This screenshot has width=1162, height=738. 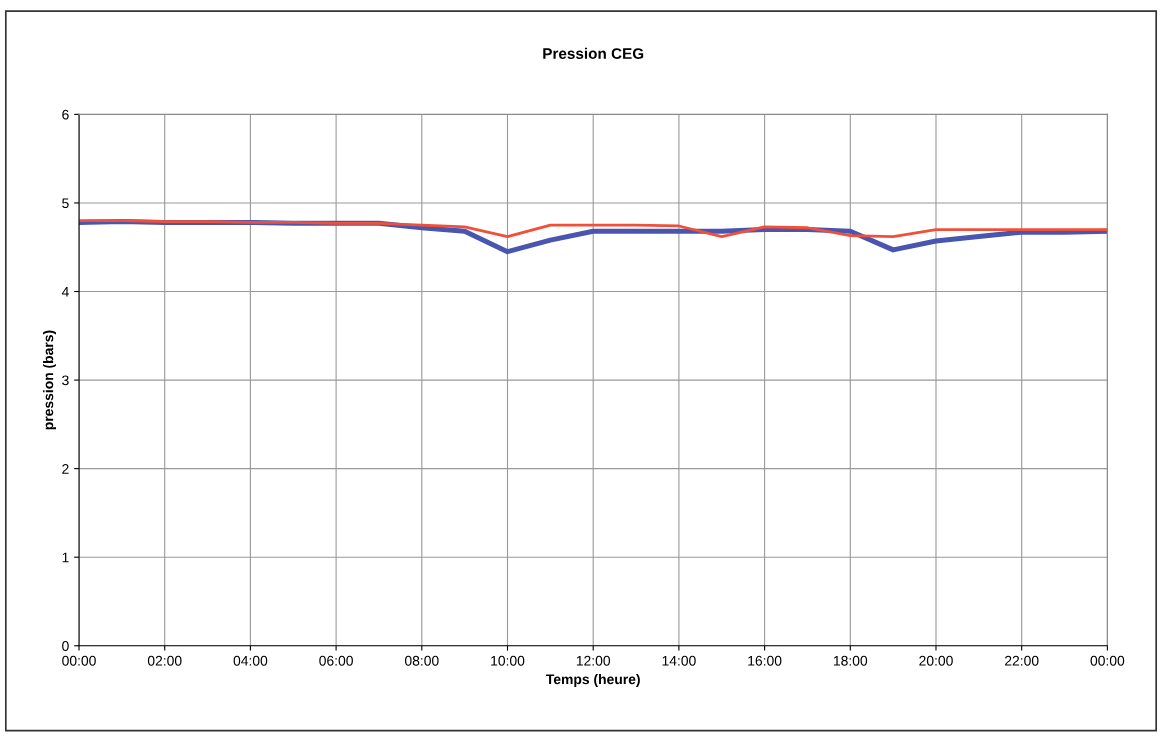 I want to click on y-tick-label: 6, so click(x=65, y=114).